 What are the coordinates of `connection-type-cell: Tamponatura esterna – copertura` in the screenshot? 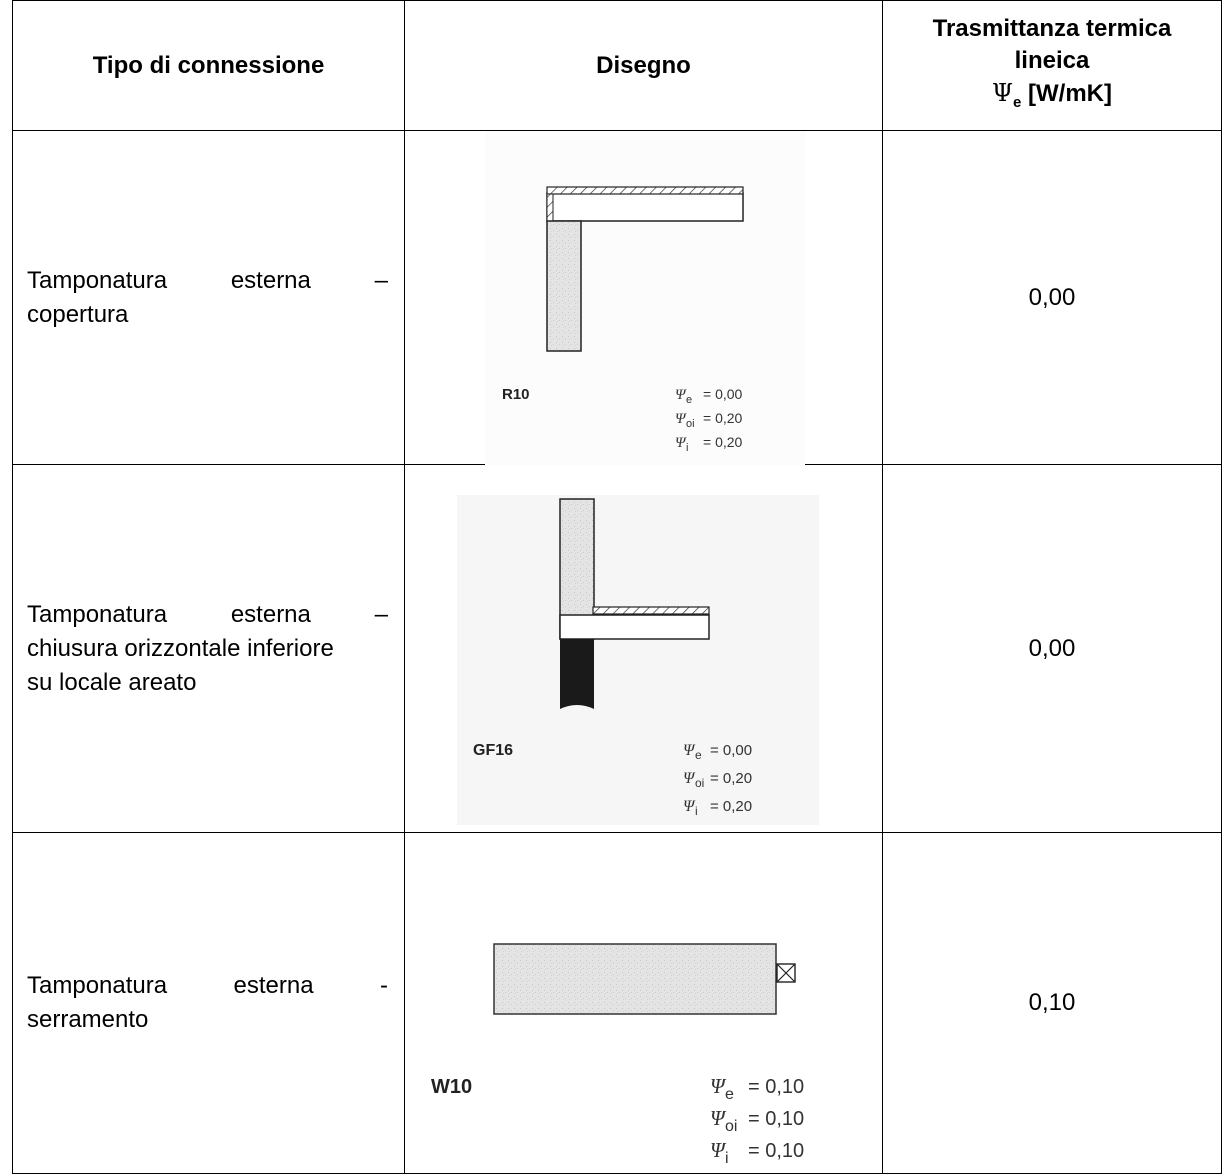 It's located at (208, 297).